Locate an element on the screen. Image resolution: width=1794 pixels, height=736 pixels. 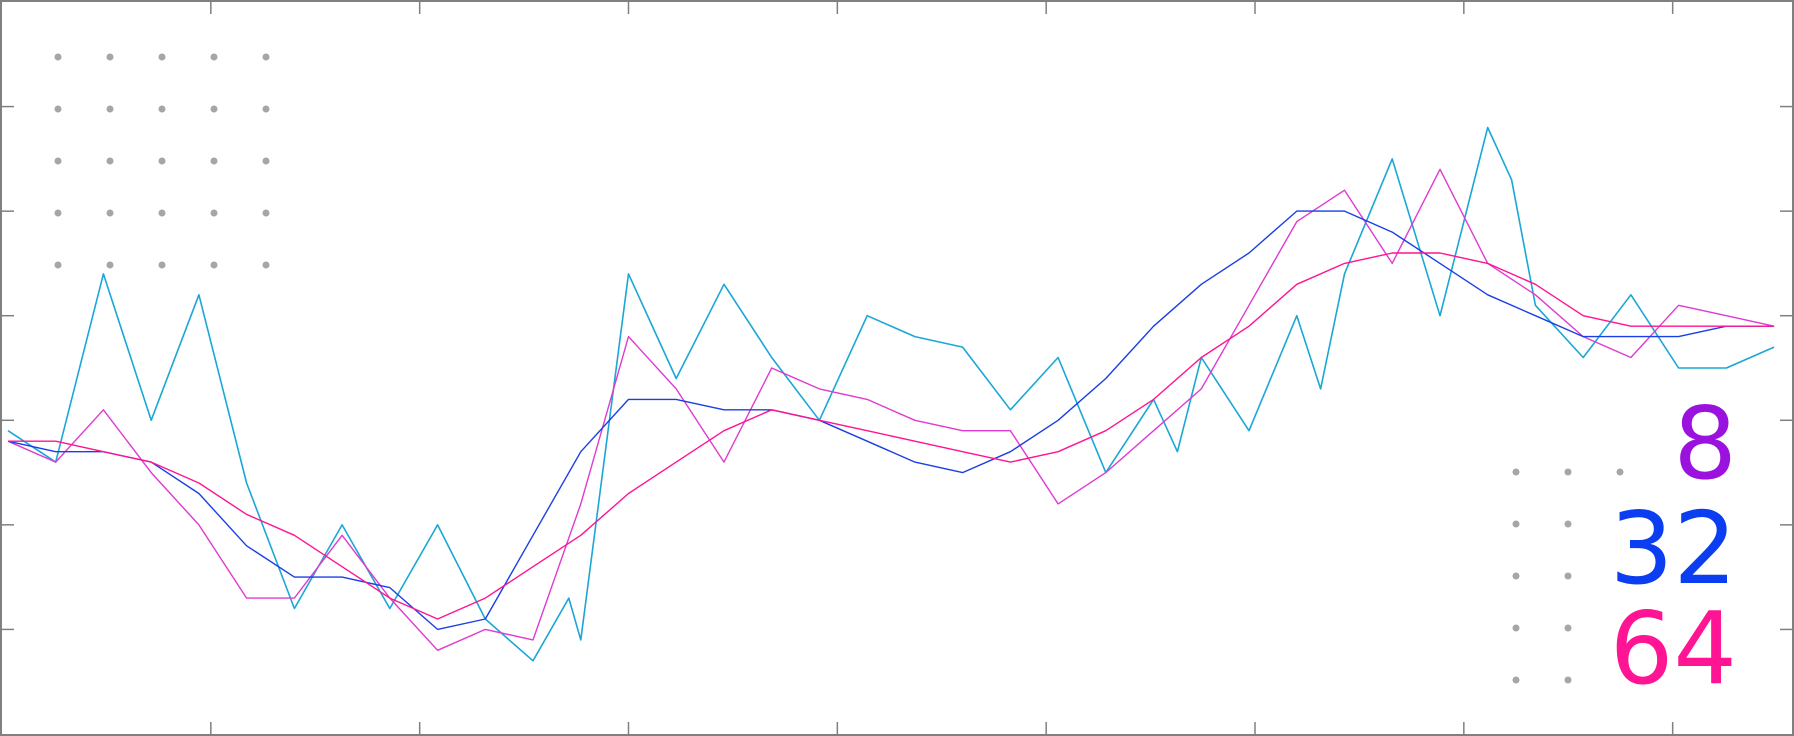
legend-label-64: 64 is located at coordinates (1673, 648).